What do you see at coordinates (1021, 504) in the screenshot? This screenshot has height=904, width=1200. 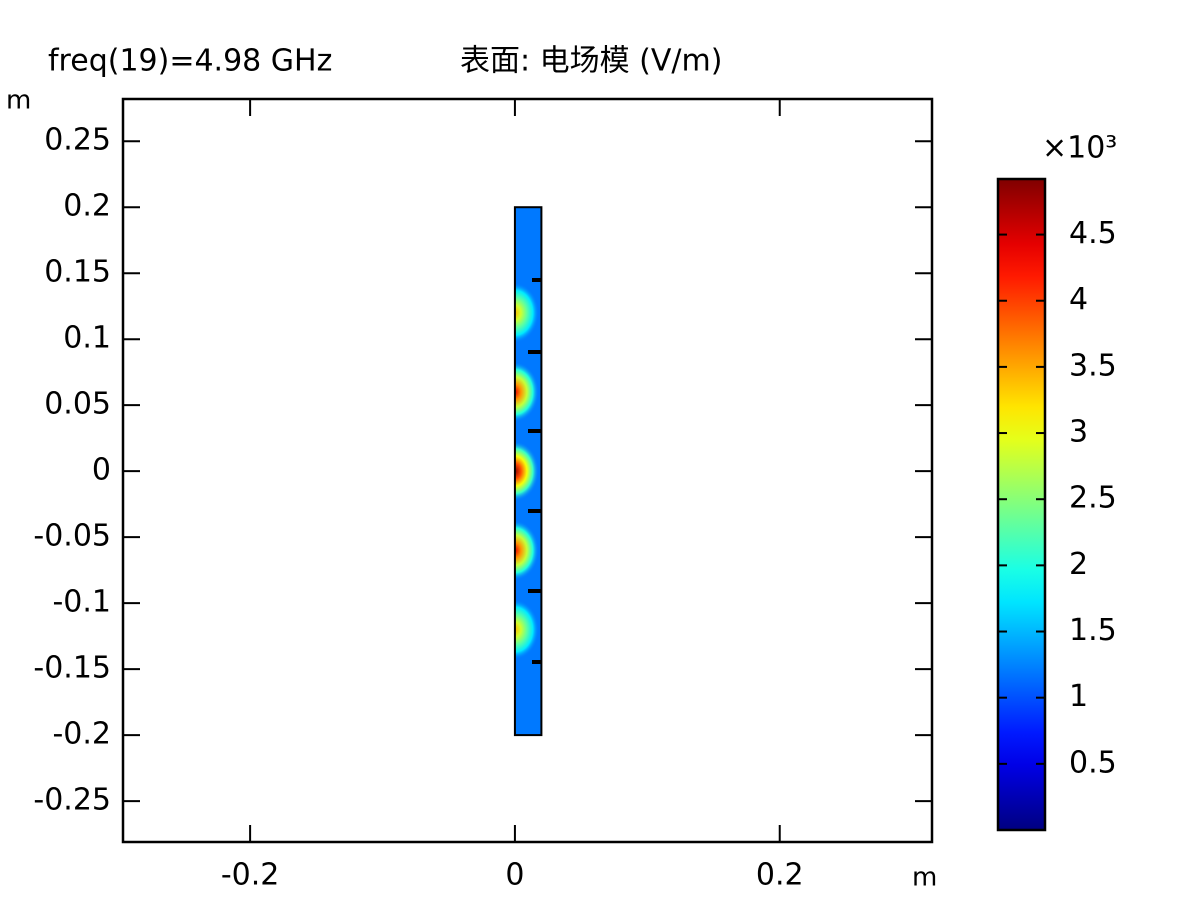 I see `colorbar` at bounding box center [1021, 504].